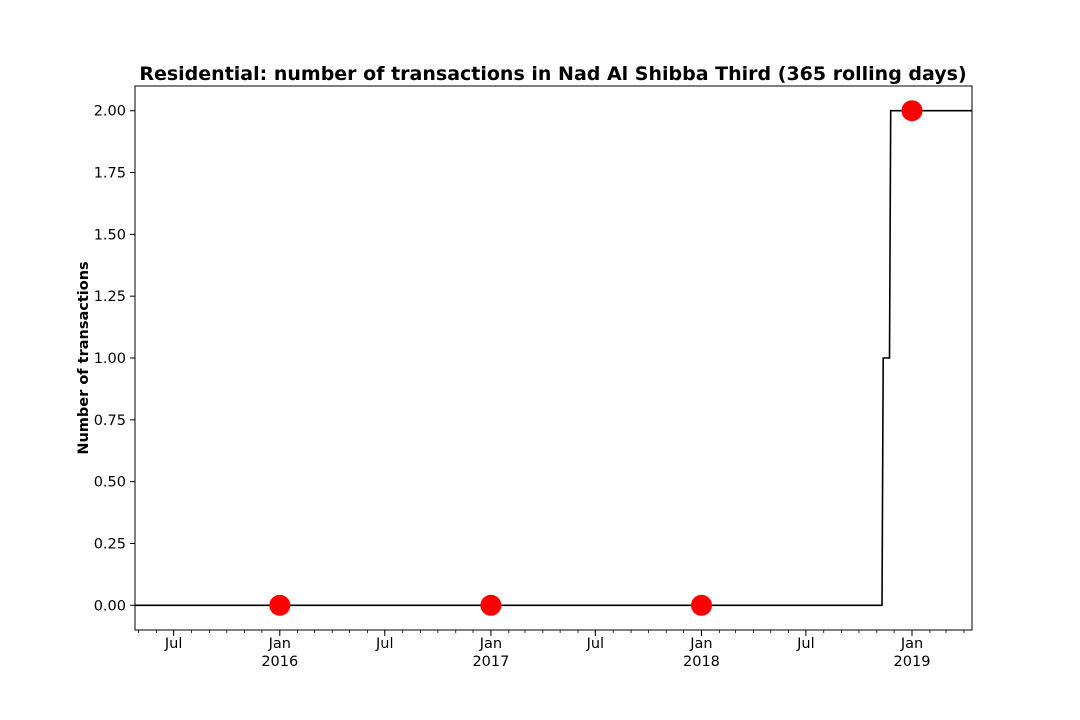 This screenshot has height=720, width=1080. I want to click on y-tick-label: 1.00, so click(110, 359).